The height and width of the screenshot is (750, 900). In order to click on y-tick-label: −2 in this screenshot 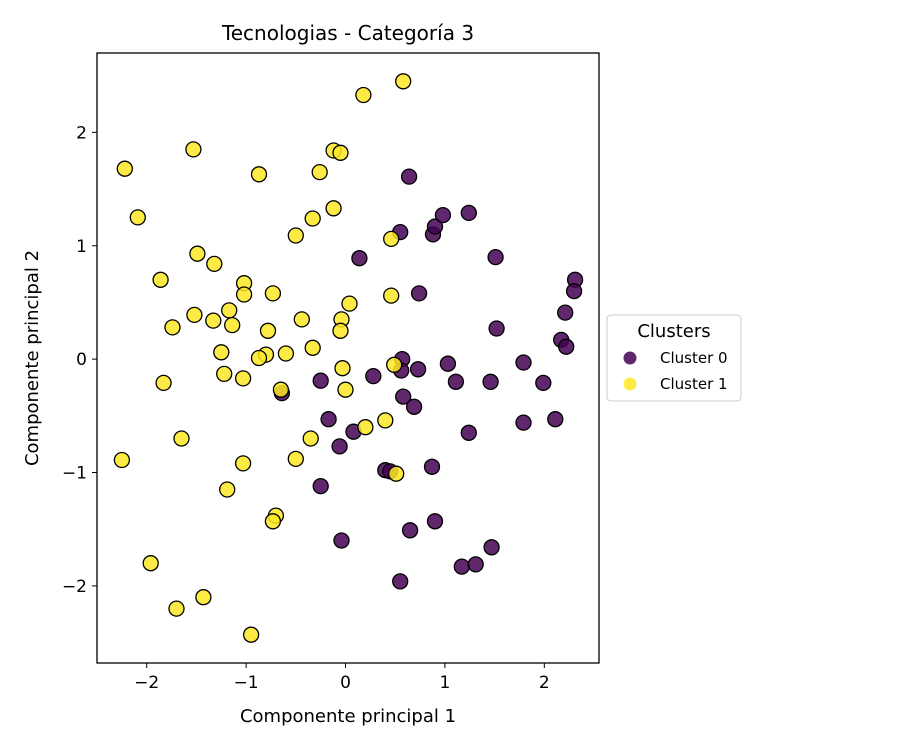, I will do `click(74, 587)`.